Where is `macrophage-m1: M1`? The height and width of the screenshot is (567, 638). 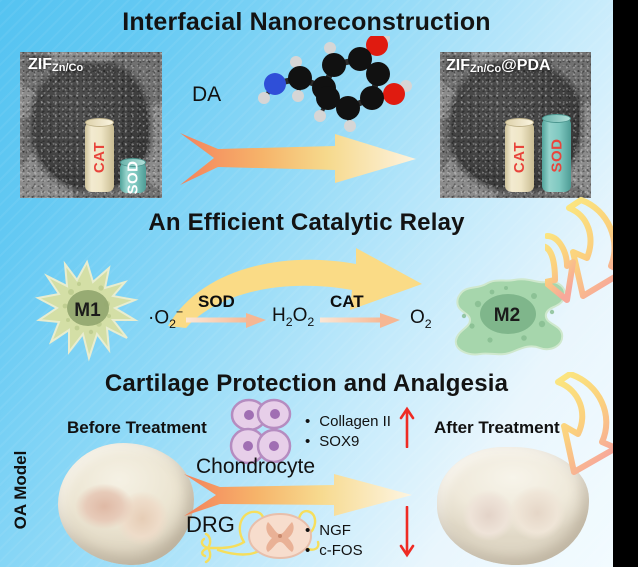 macrophage-m1: M1 is located at coordinates (87, 310).